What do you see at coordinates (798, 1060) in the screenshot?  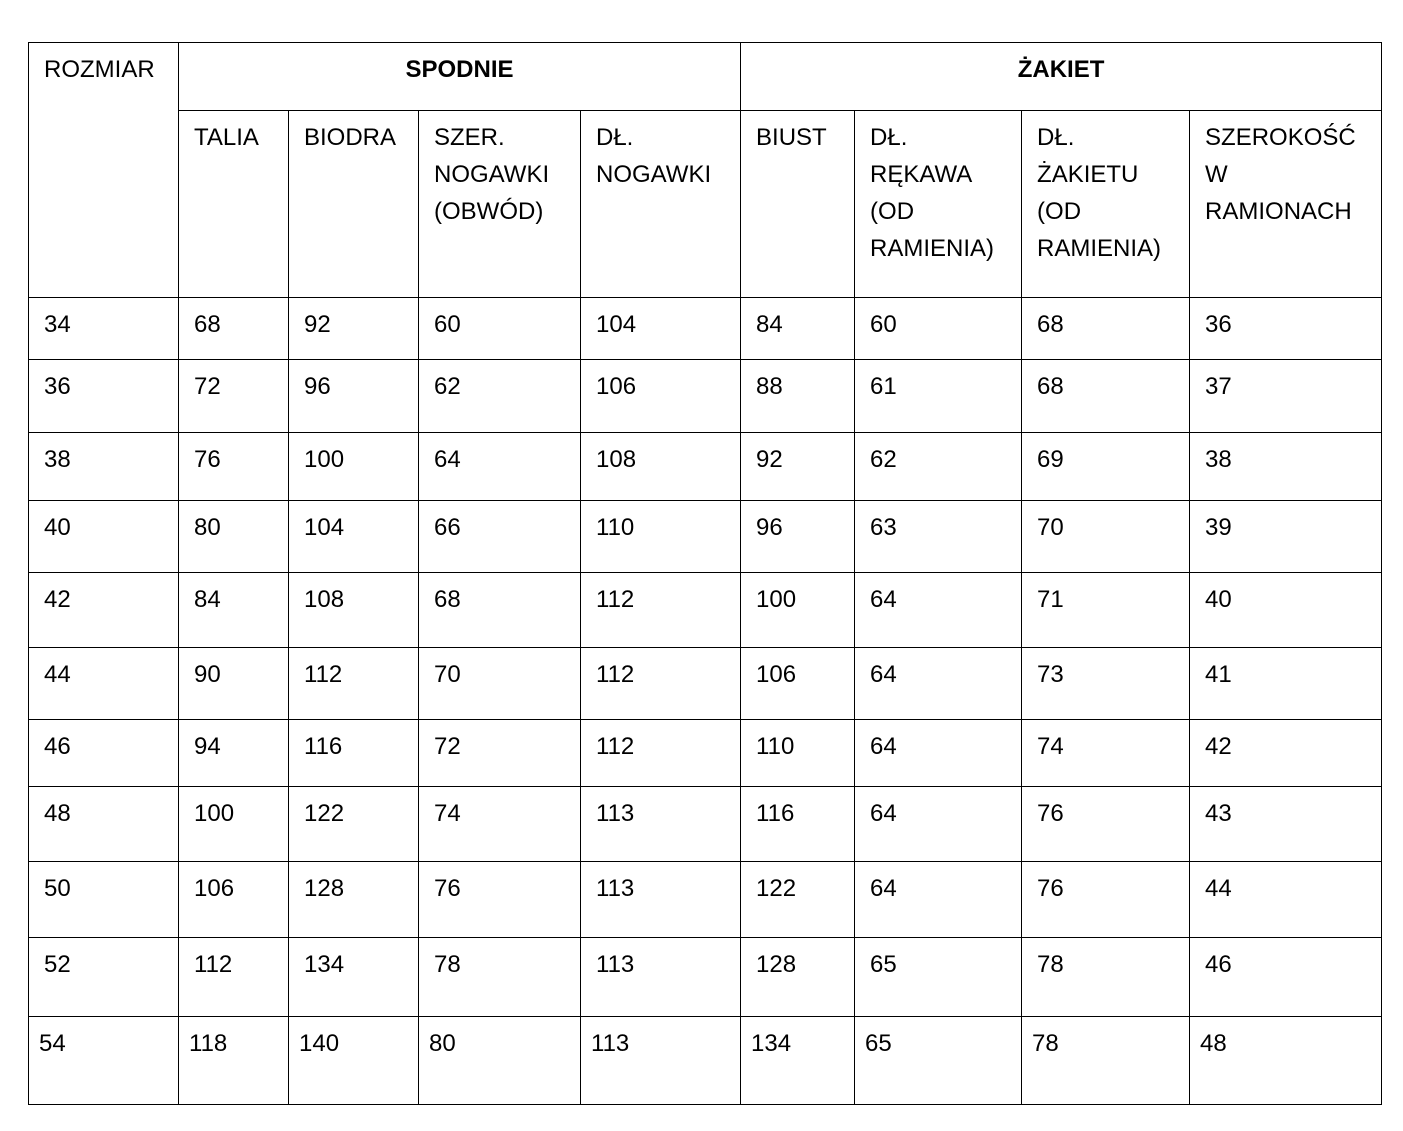 I see `value-cell: 134` at bounding box center [798, 1060].